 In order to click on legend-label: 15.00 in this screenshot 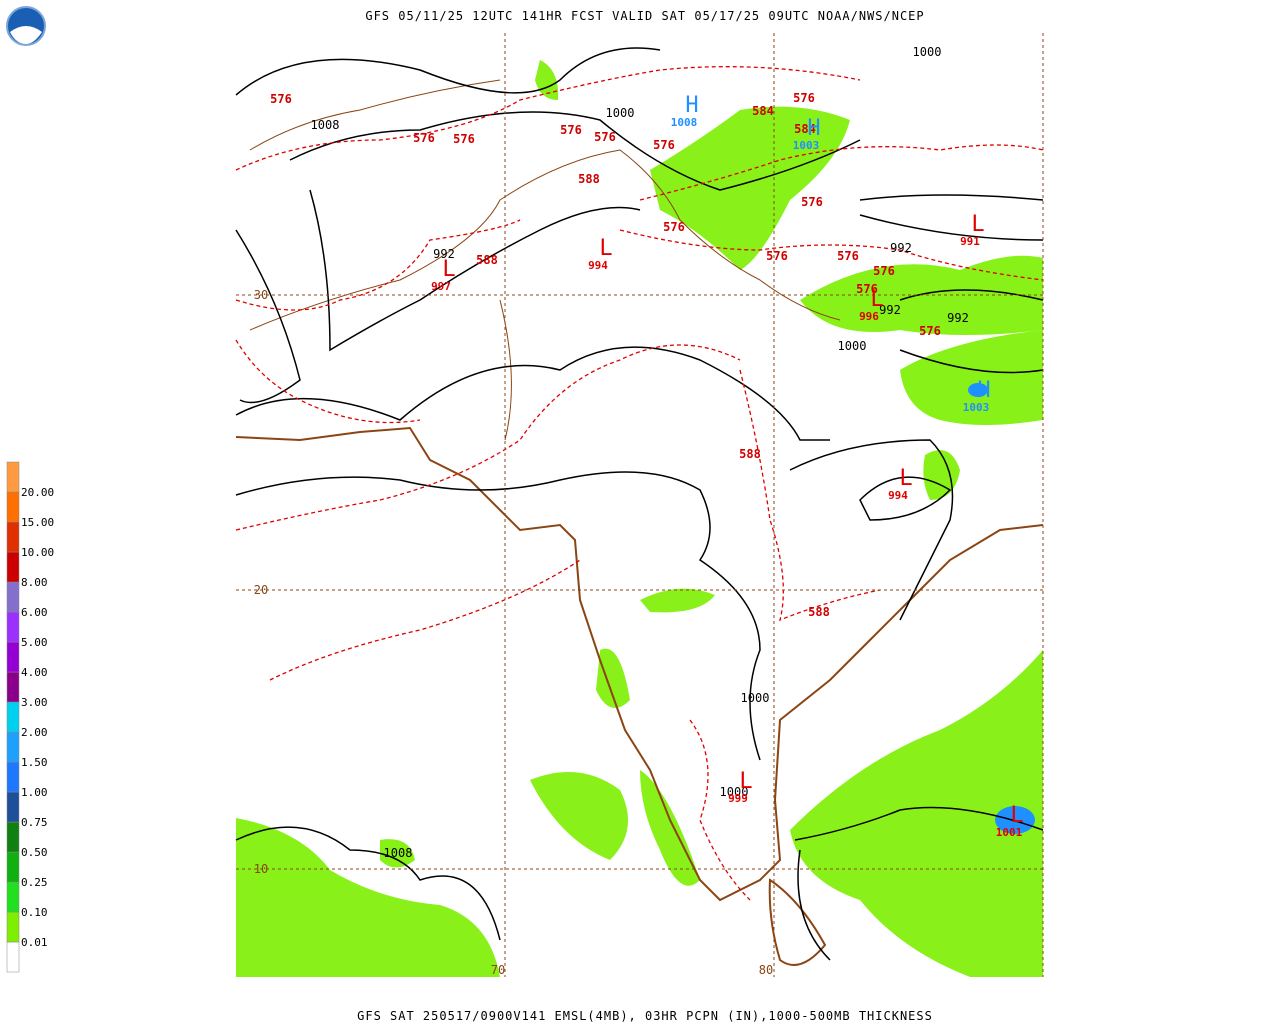, I will do `click(37, 522)`.